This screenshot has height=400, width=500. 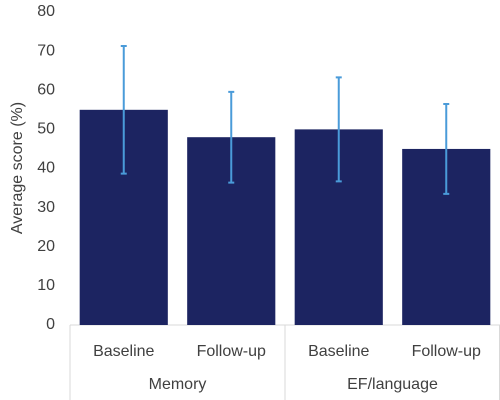 I want to click on y-tick-label: 10, so click(x=46, y=285).